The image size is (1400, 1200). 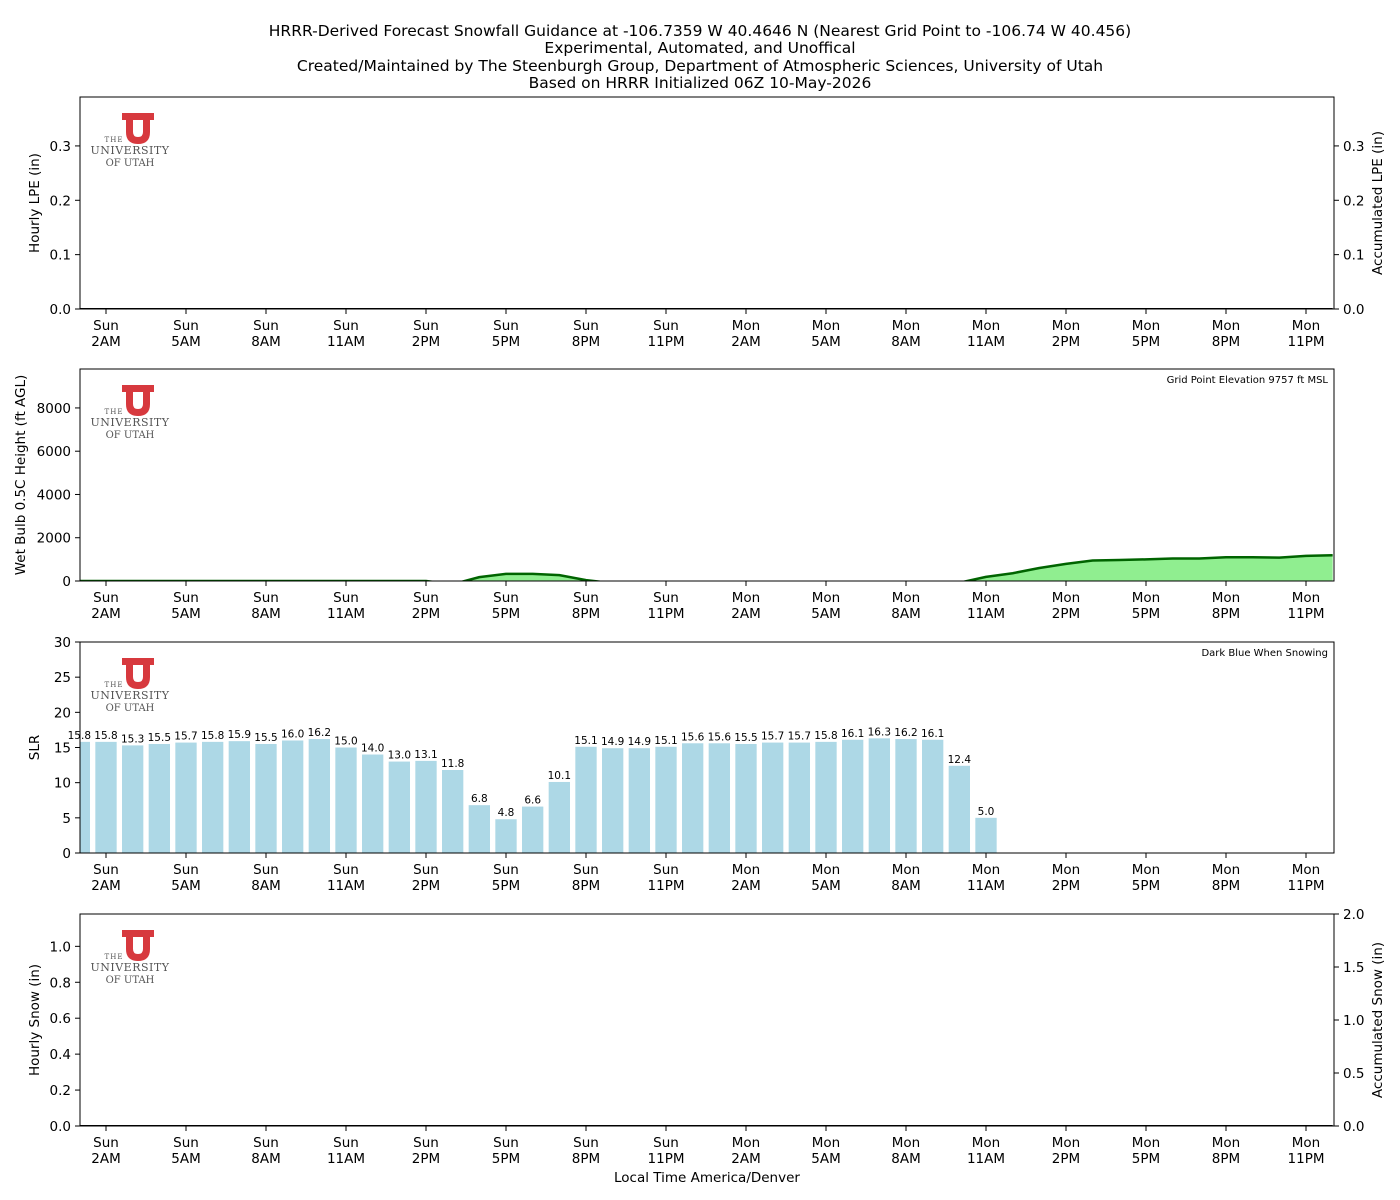 I want to click on y-tick-label: 0.3, so click(x=60, y=147).